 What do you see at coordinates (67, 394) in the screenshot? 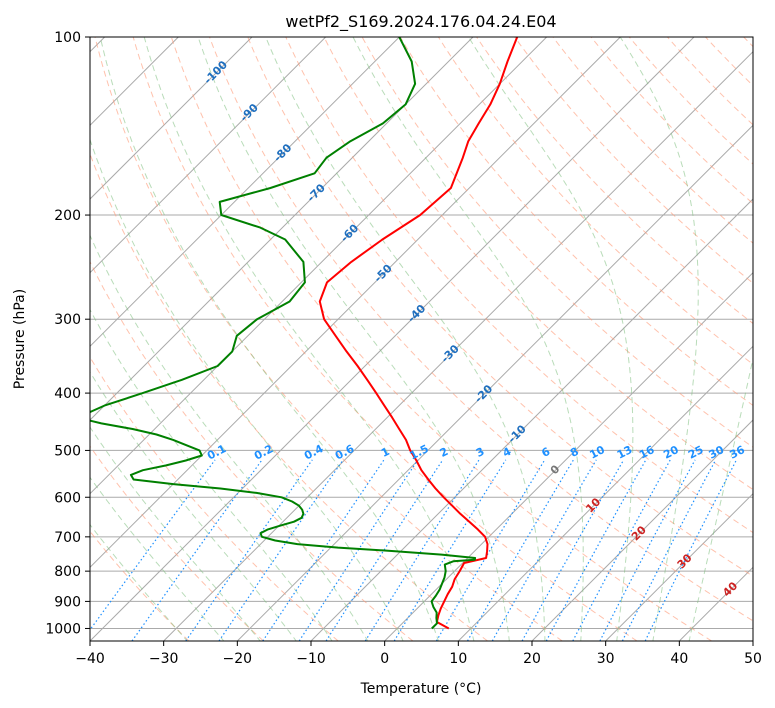
I see `y-tick-label: 400` at bounding box center [67, 394].